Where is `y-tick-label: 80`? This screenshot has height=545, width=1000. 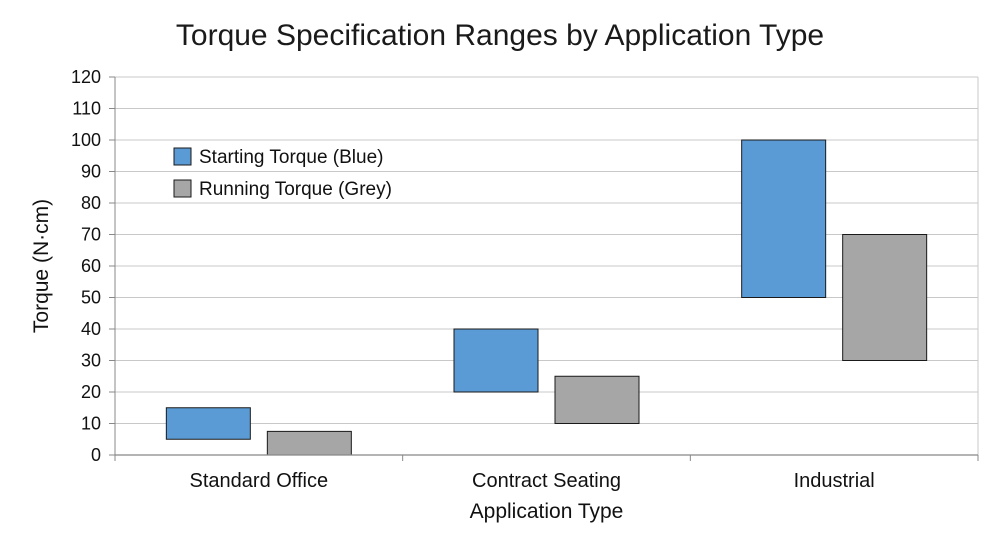 y-tick-label: 80 is located at coordinates (91, 203).